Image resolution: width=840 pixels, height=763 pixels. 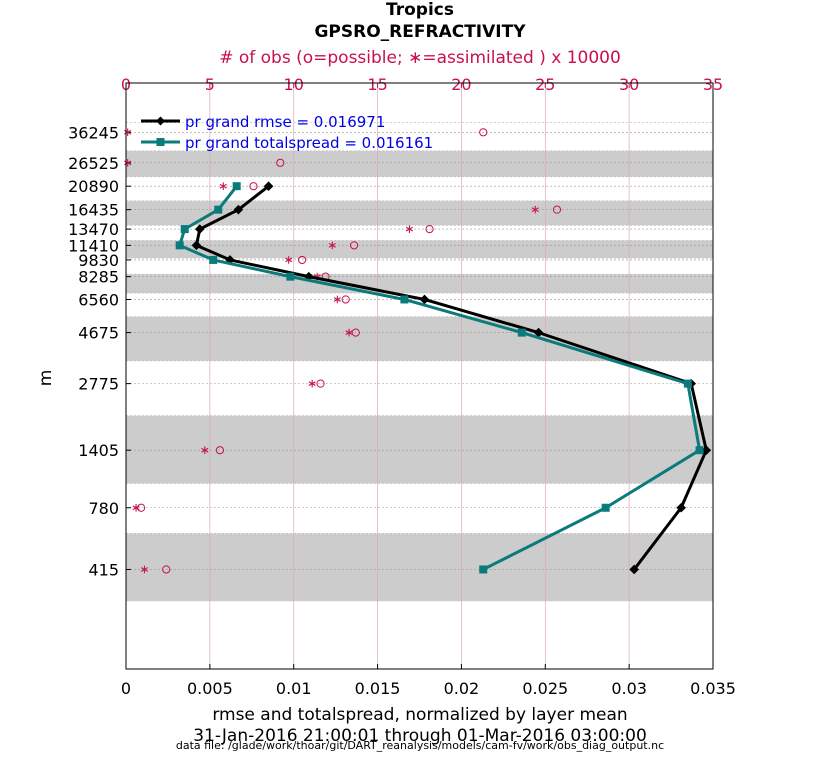 I want to click on x-tick-label: 0.025, so click(x=545, y=688).